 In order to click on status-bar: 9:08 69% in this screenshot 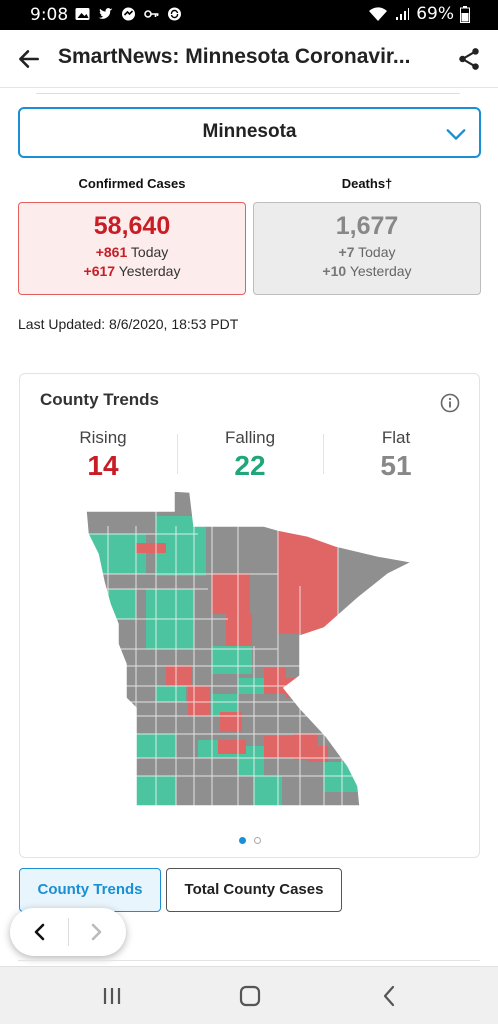, I will do `click(249, 15)`.